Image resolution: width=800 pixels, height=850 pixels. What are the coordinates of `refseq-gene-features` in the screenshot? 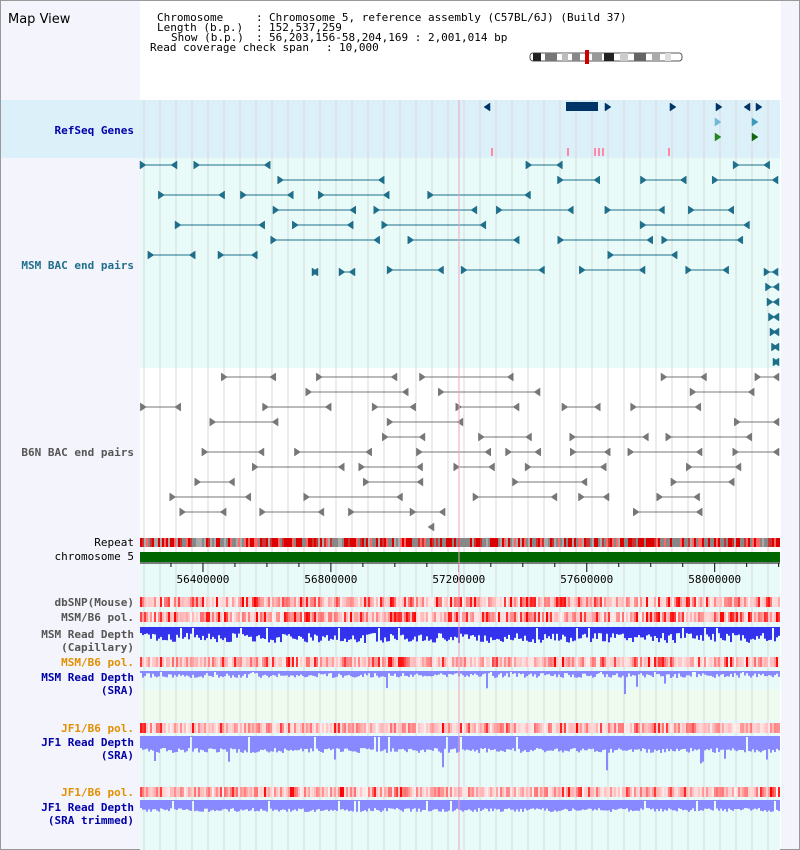 It's located at (623, 129).